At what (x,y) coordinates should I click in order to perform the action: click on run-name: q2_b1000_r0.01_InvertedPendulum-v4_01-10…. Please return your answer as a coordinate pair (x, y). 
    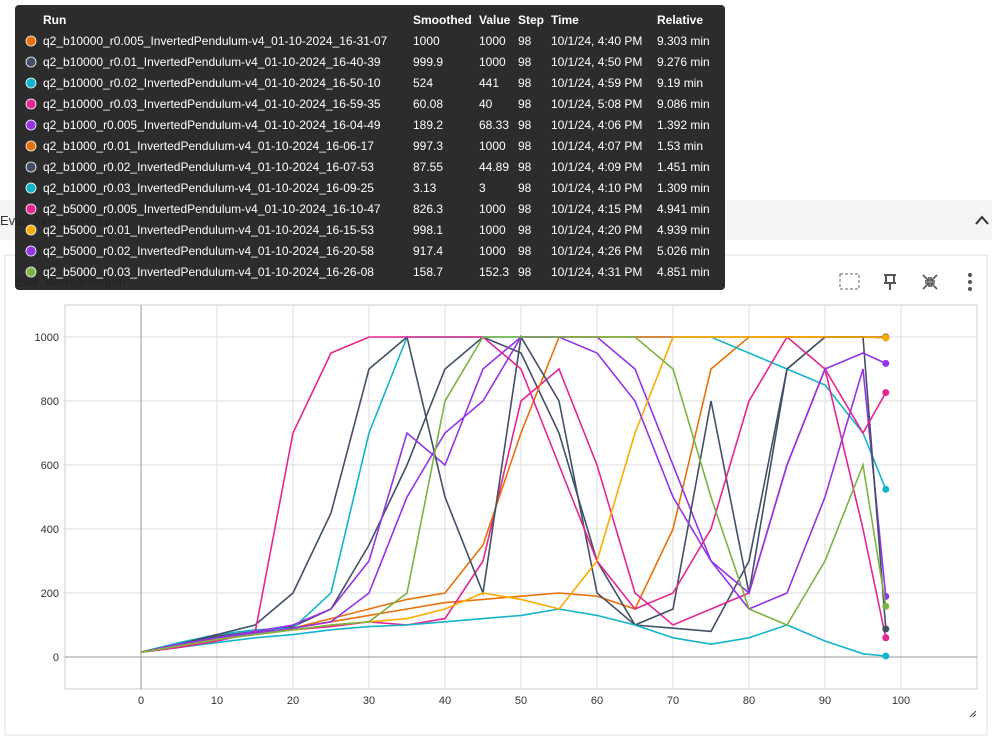
    Looking at the image, I should click on (208, 146).